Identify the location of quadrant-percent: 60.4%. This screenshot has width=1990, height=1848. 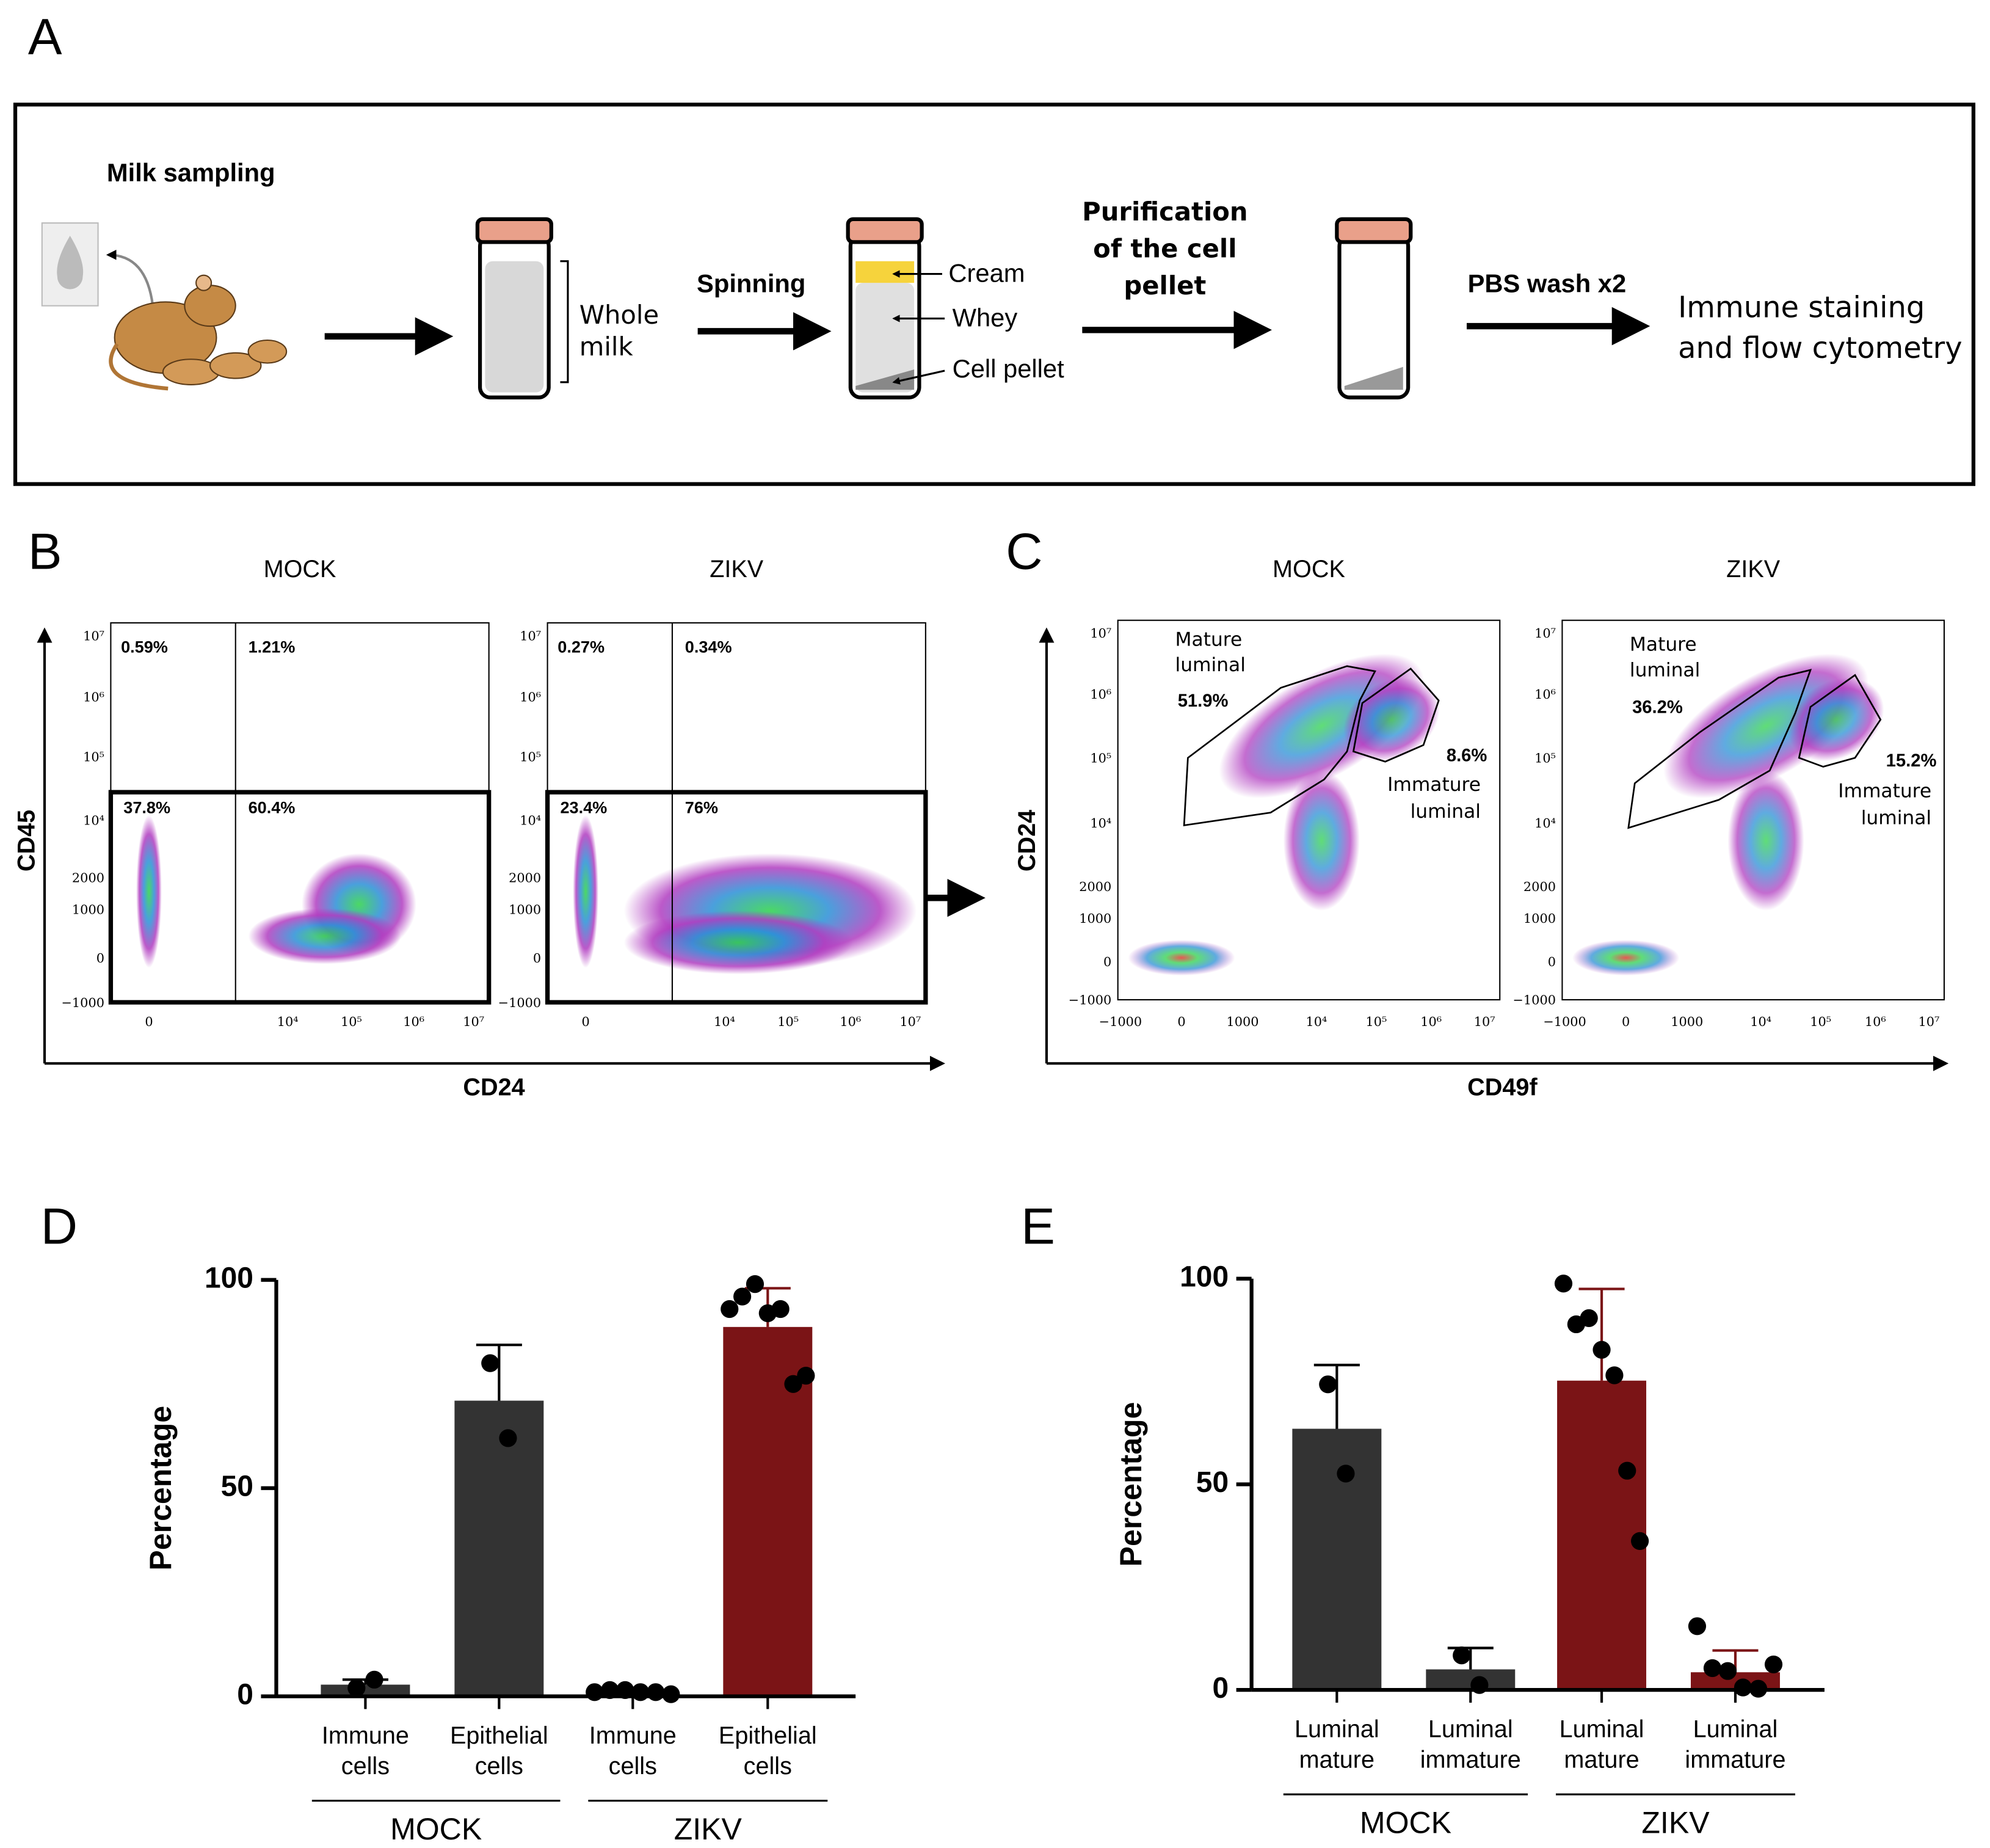
(273, 807).